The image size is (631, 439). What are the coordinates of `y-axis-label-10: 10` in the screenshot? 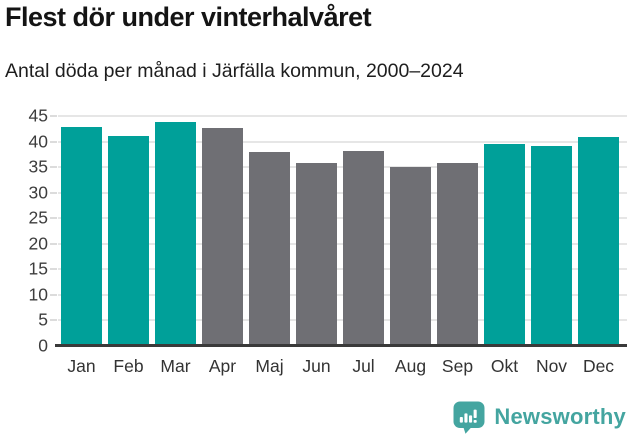 It's located at (38, 294).